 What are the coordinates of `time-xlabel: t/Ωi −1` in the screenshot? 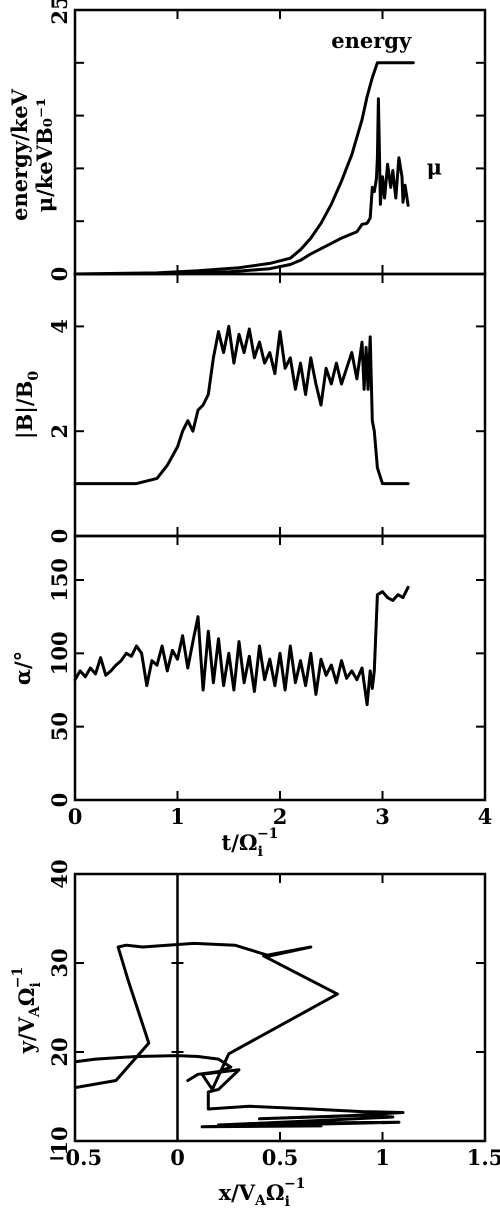 It's located at (250, 843).